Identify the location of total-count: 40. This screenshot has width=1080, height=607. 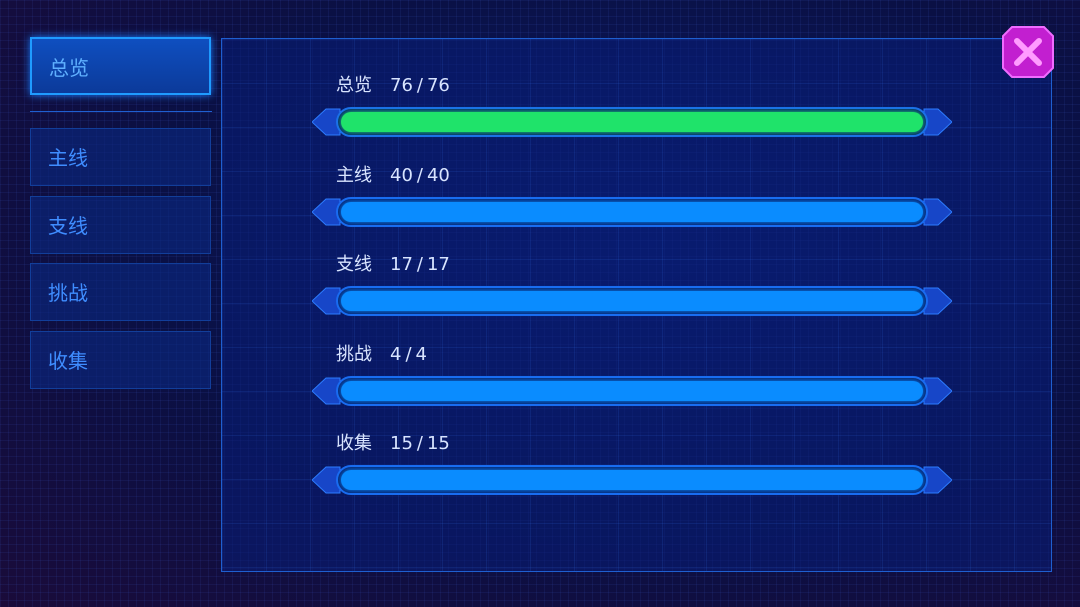
(438, 175).